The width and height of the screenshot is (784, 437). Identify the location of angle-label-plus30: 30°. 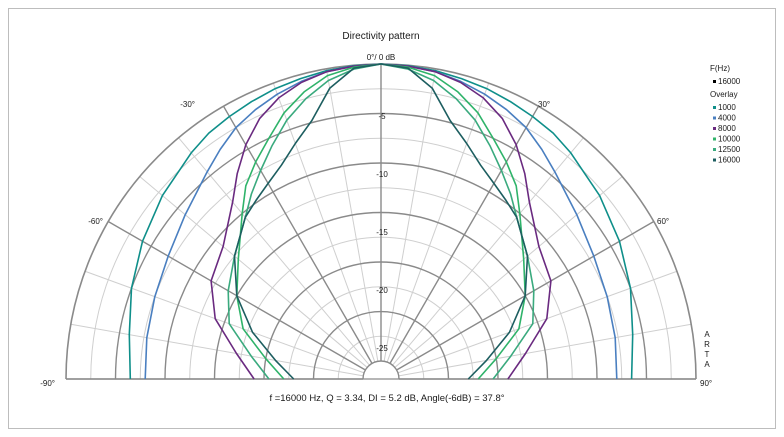
(544, 104).